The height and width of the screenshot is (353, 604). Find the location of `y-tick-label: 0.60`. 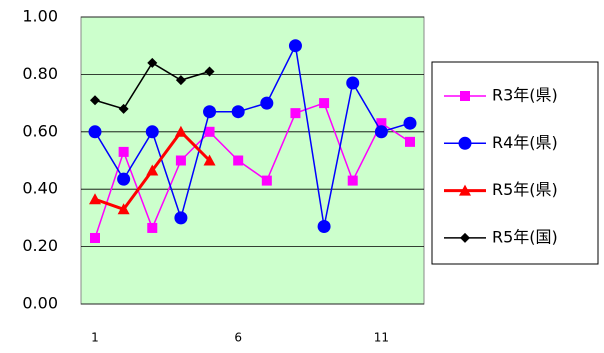

y-tick-label: 0.60 is located at coordinates (40, 130).